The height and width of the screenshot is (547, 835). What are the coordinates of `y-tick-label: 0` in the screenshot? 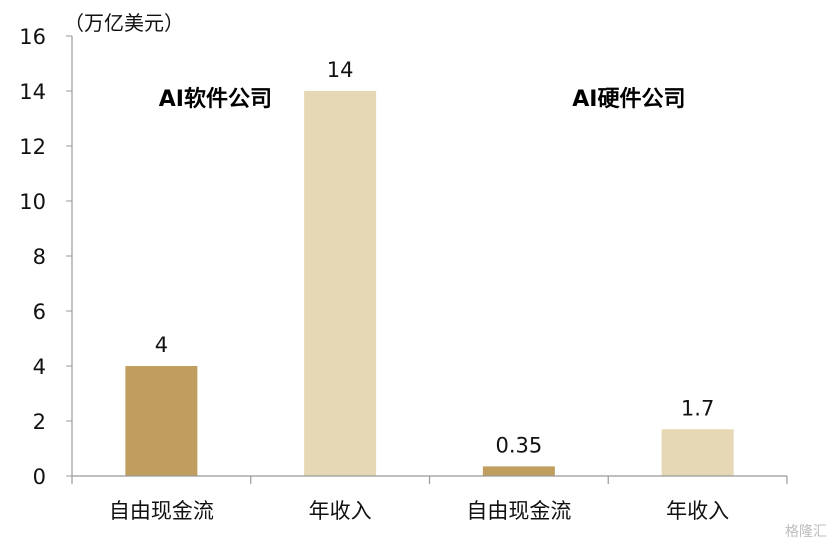 It's located at (39, 477).